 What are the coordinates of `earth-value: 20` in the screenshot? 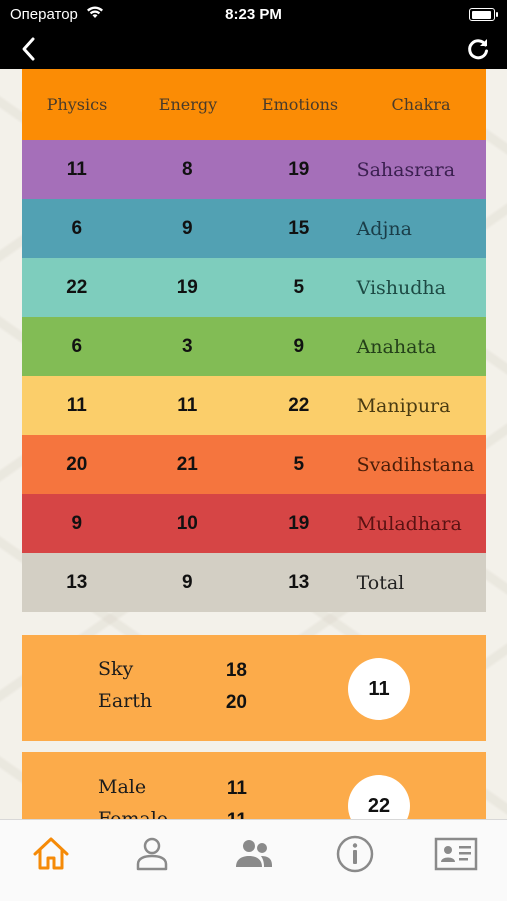 It's located at (236, 702).